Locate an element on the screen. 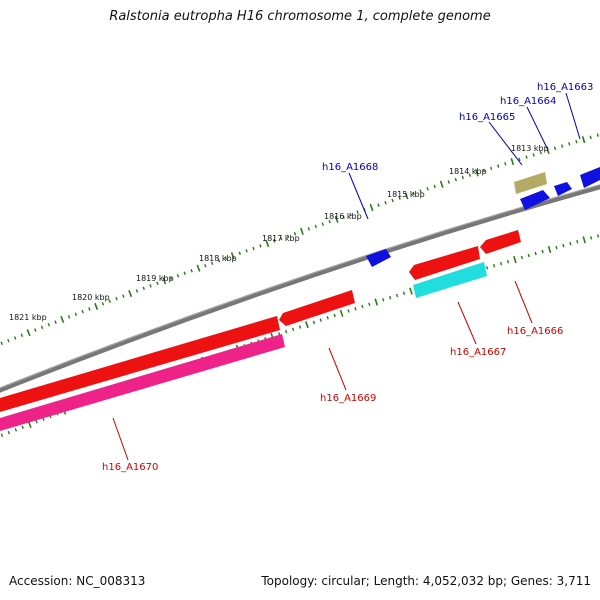 The width and height of the screenshot is (600, 600). scale-label: 1813 kbp is located at coordinates (530, 148).